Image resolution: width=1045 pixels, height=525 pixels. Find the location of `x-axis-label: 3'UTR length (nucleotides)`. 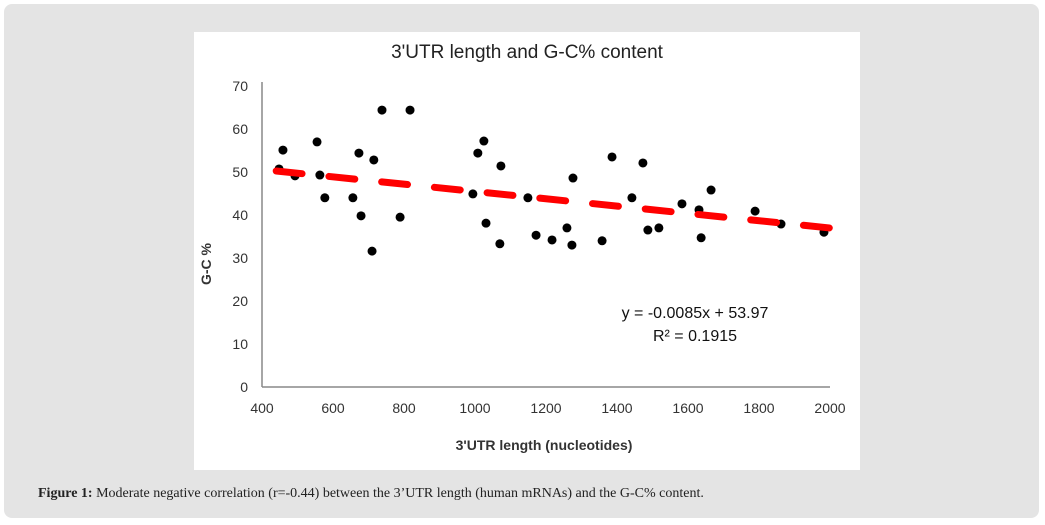

x-axis-label: 3'UTR length (nucleotides) is located at coordinates (544, 445).